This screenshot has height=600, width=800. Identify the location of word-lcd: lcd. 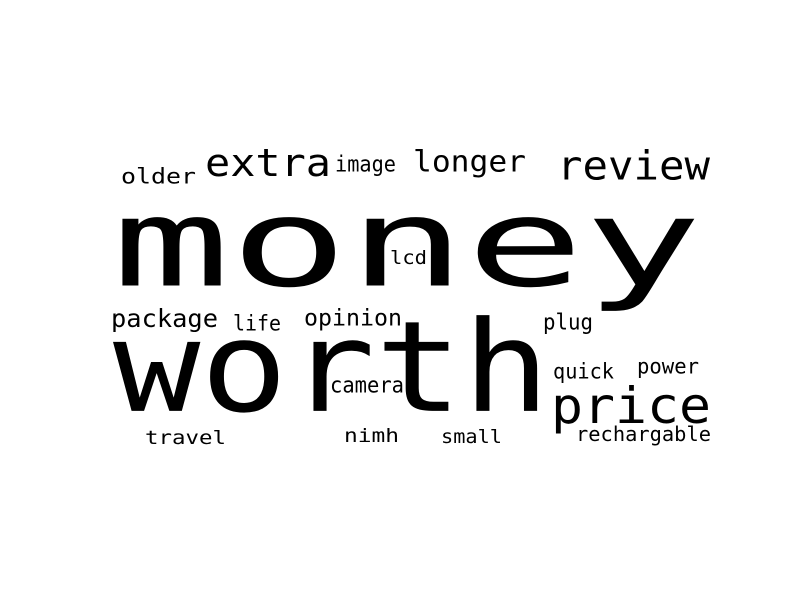
(408, 257).